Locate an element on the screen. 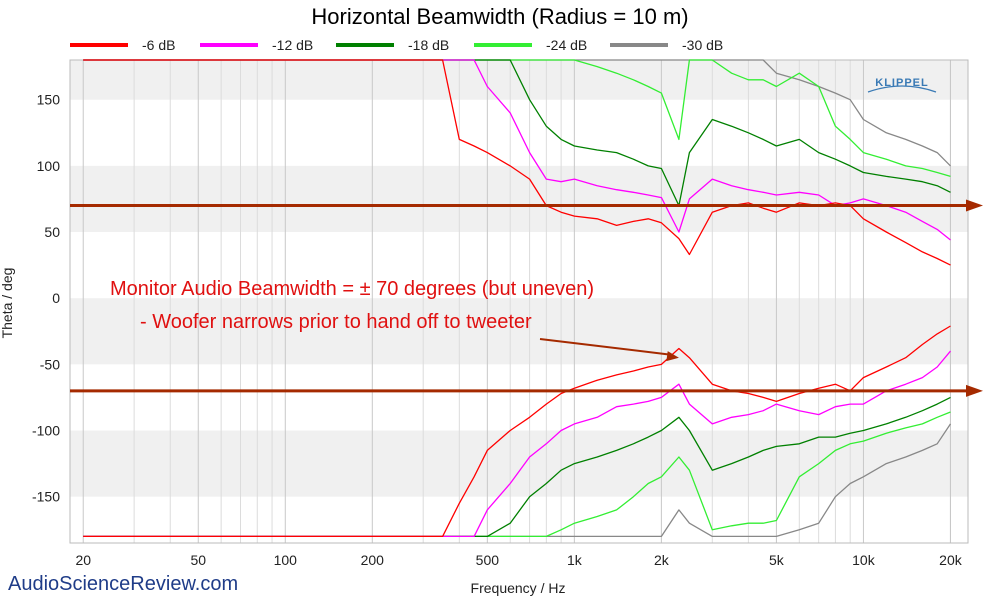 The height and width of the screenshot is (600, 1000). klippel-logo: KLIPPEL is located at coordinates (902, 85).